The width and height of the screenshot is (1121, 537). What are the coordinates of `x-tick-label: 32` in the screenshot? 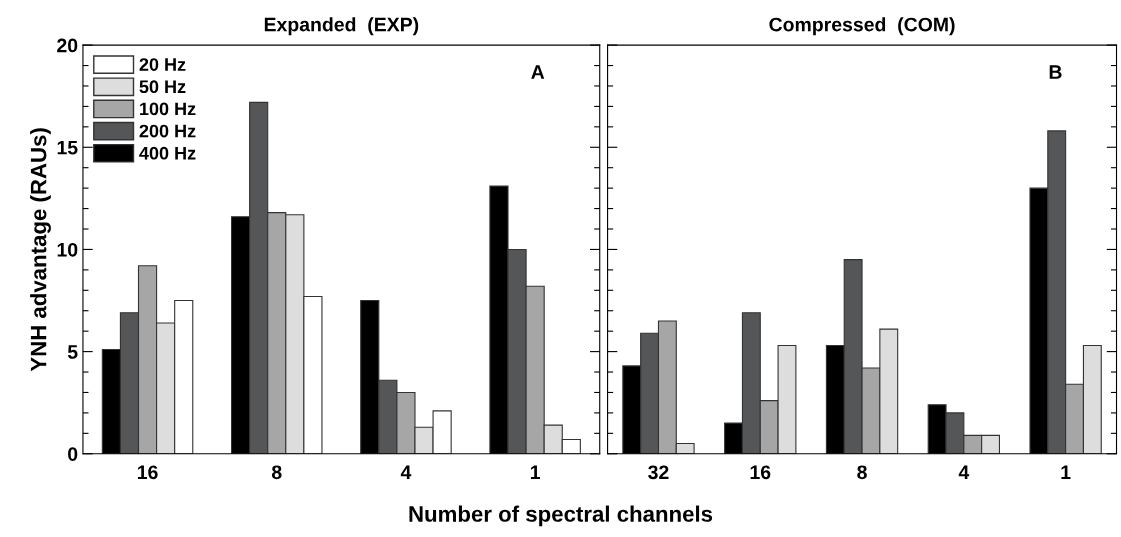 It's located at (658, 472).